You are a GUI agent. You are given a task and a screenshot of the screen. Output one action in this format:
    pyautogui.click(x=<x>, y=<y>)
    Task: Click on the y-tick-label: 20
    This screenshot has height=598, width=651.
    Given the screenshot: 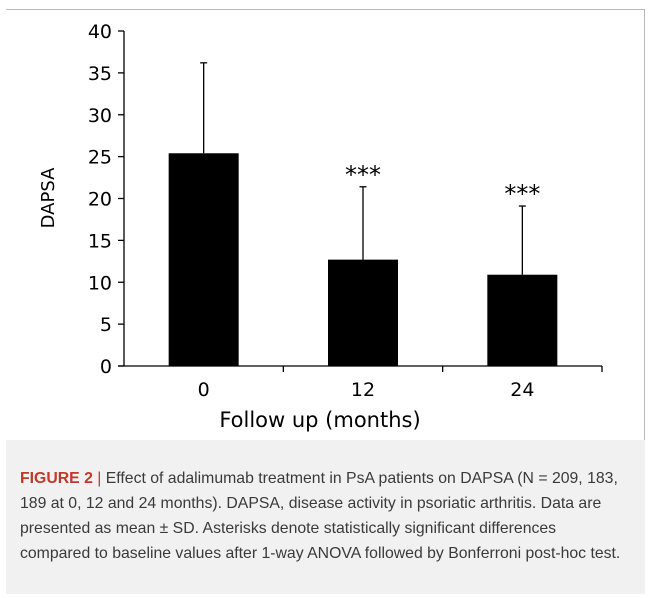 What is the action you would take?
    pyautogui.click(x=100, y=200)
    